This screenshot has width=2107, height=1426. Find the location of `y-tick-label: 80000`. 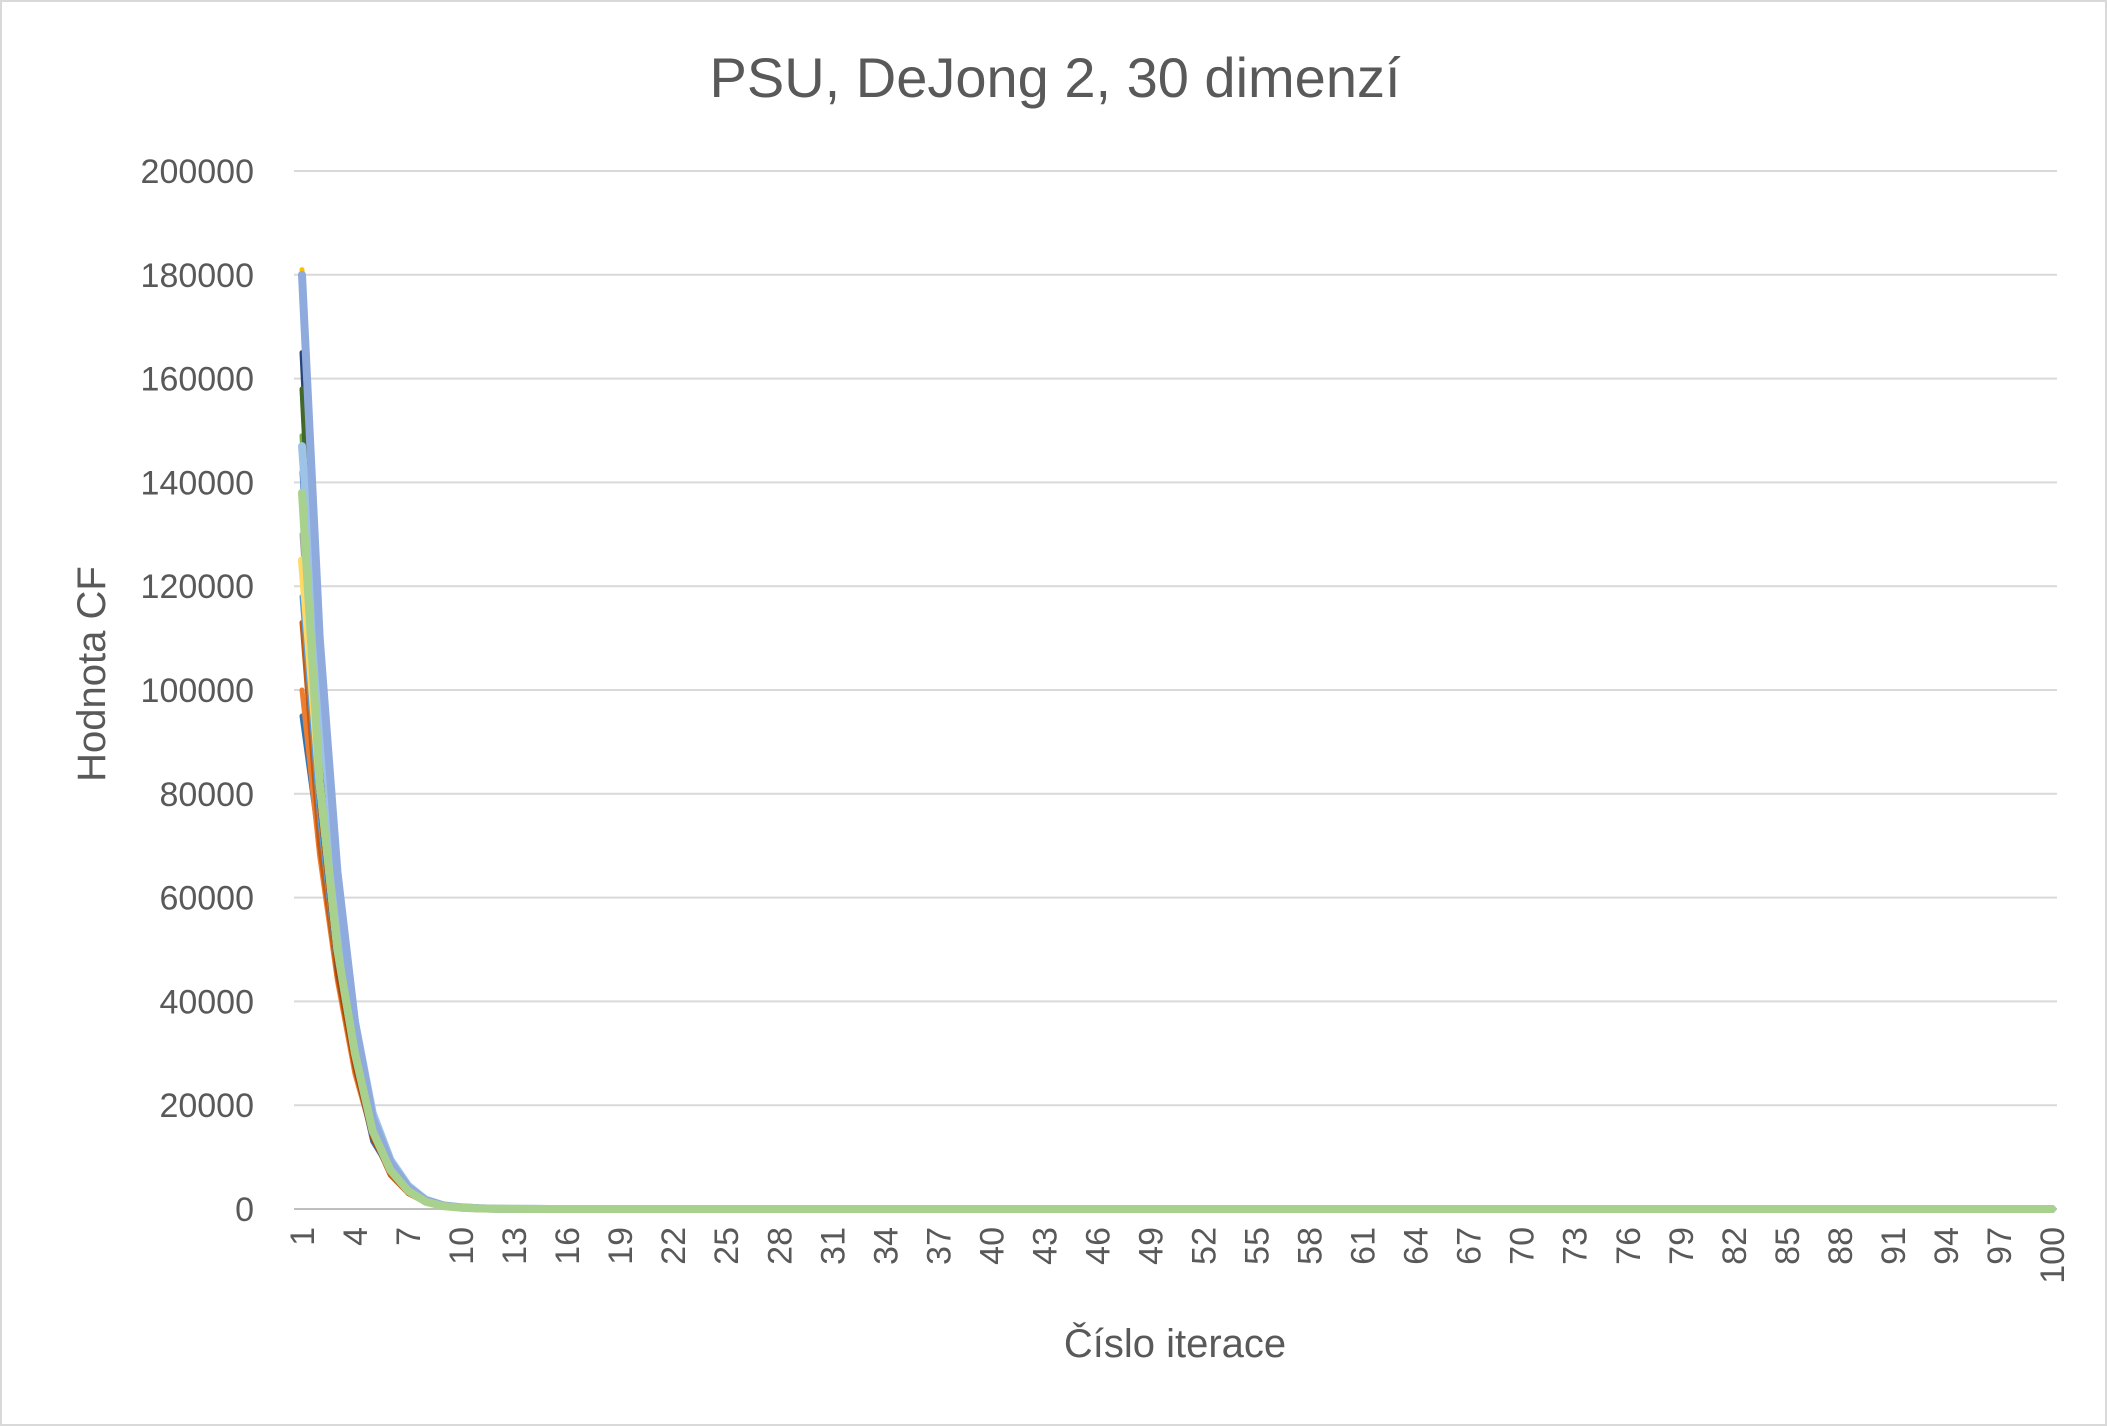

y-tick-label: 80000 is located at coordinates (206, 795).